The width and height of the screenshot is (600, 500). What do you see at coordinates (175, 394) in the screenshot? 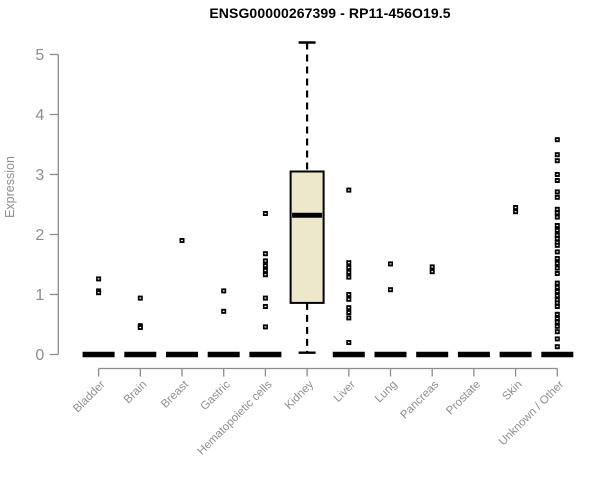
I see `x-category-label: Breast` at bounding box center [175, 394].